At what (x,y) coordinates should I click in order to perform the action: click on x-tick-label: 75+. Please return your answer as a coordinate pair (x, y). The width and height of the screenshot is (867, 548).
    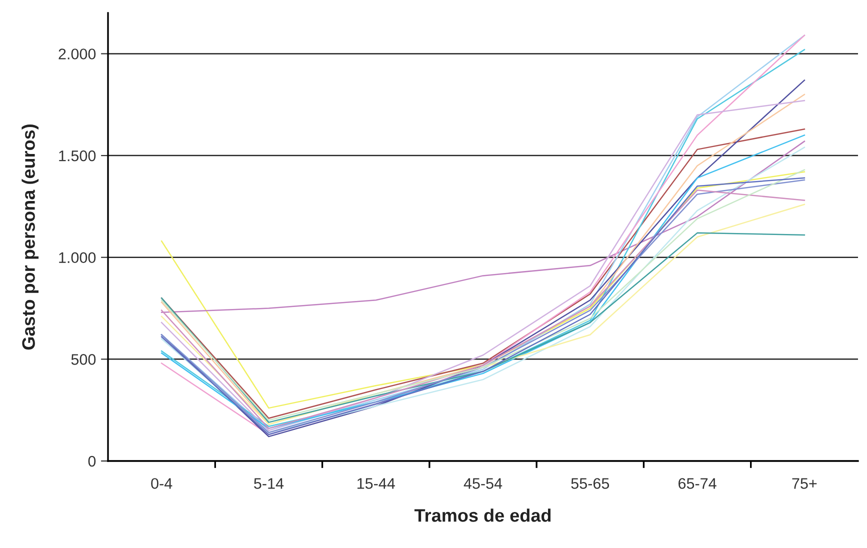
    Looking at the image, I should click on (804, 483).